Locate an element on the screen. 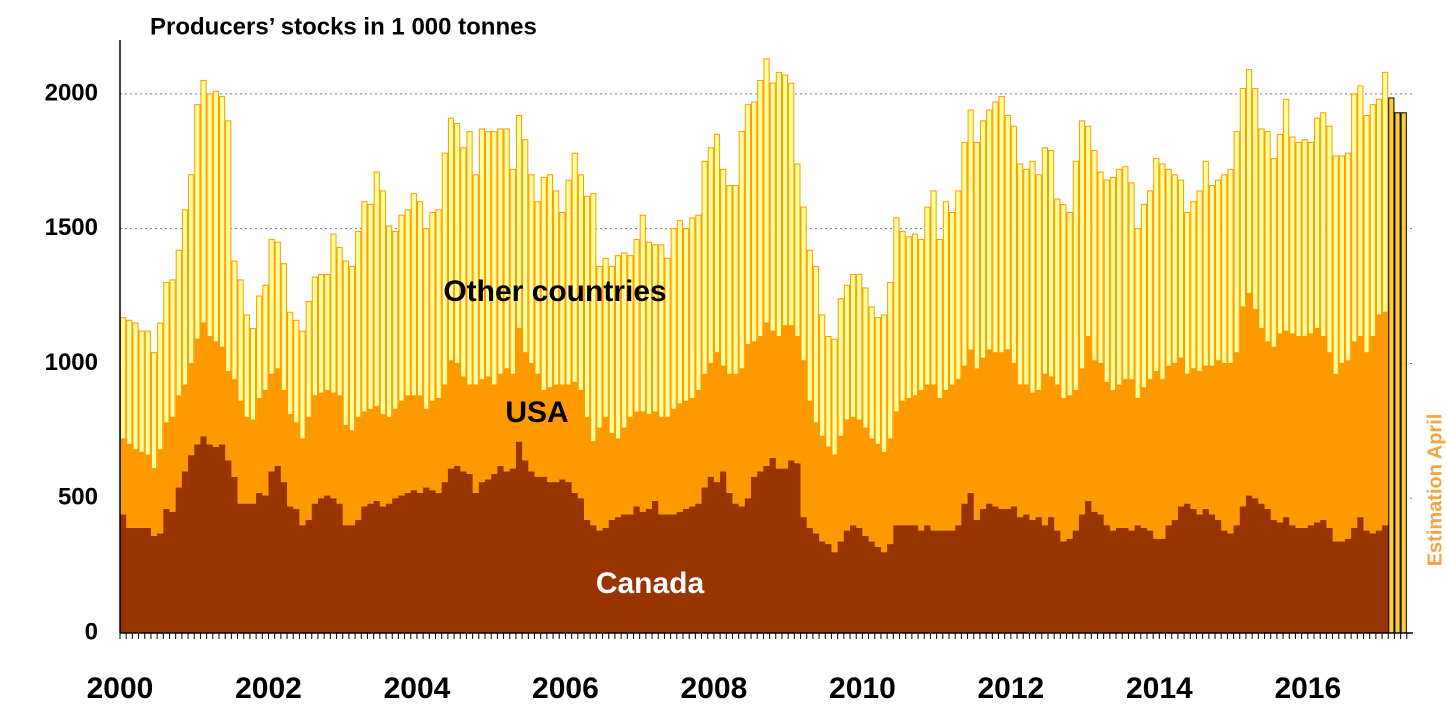  x-tick-label: 2002 is located at coordinates (268, 688).